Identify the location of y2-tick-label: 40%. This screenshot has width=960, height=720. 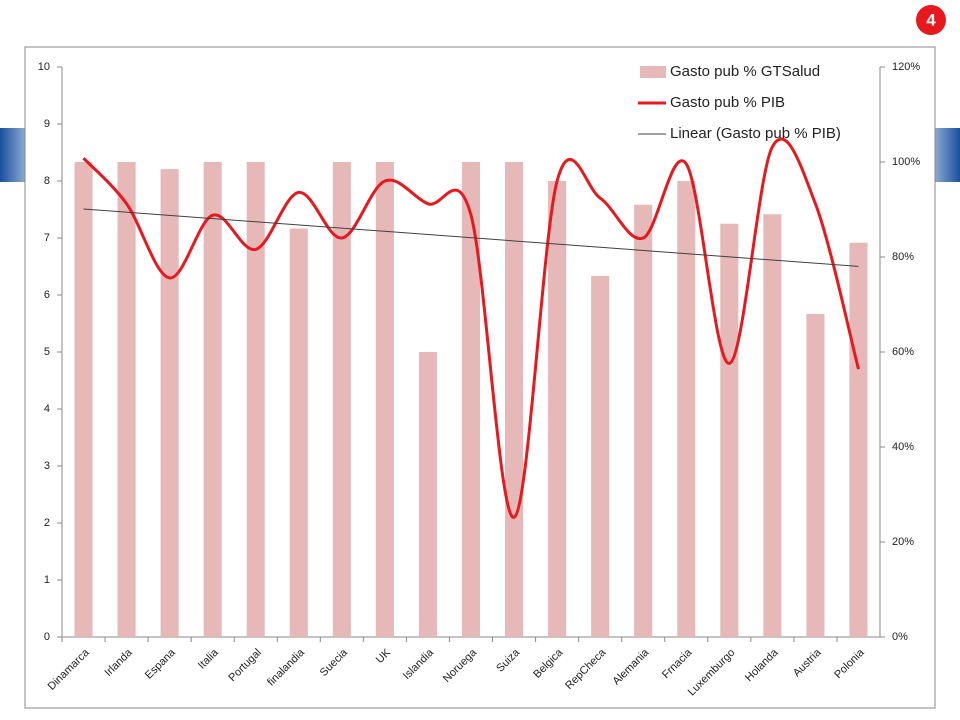
(903, 447).